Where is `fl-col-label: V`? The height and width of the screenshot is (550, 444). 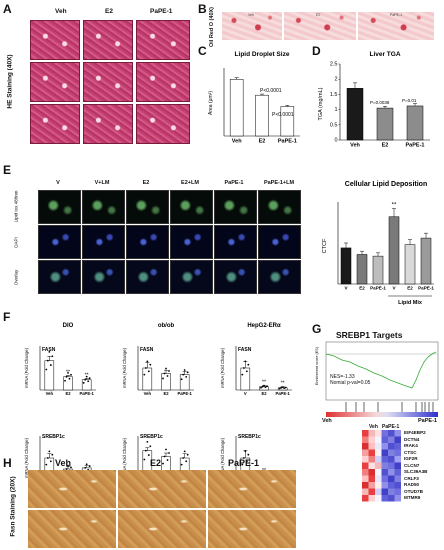
fl-col-label: V is located at coordinates (58, 183).